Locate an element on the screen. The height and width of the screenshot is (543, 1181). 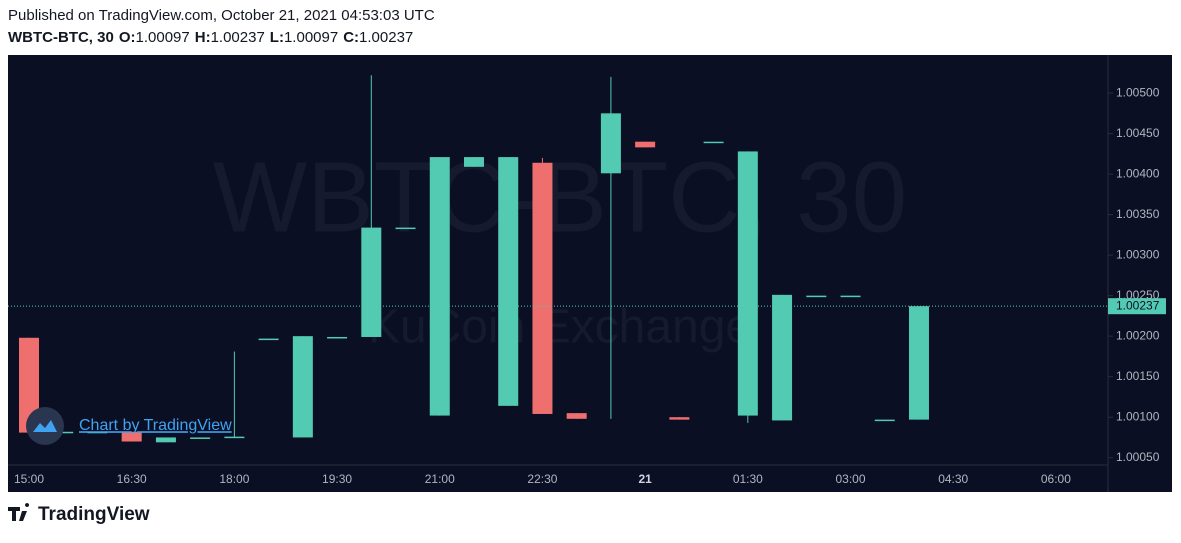
x-tick-label: 01:30 is located at coordinates (748, 479).